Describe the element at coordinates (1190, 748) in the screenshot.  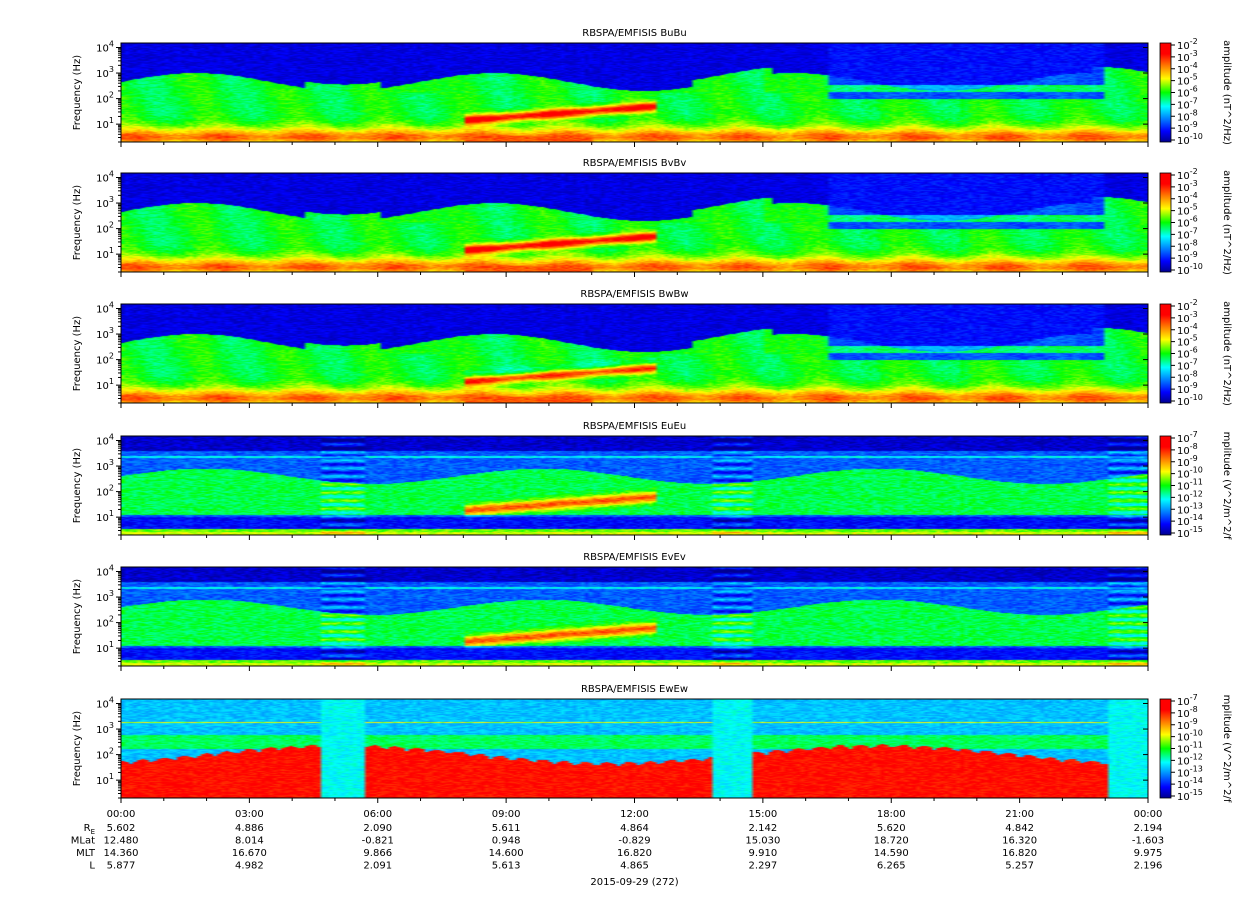
I see `colorbar-tick-label: 10⁻¹¹` at that location.